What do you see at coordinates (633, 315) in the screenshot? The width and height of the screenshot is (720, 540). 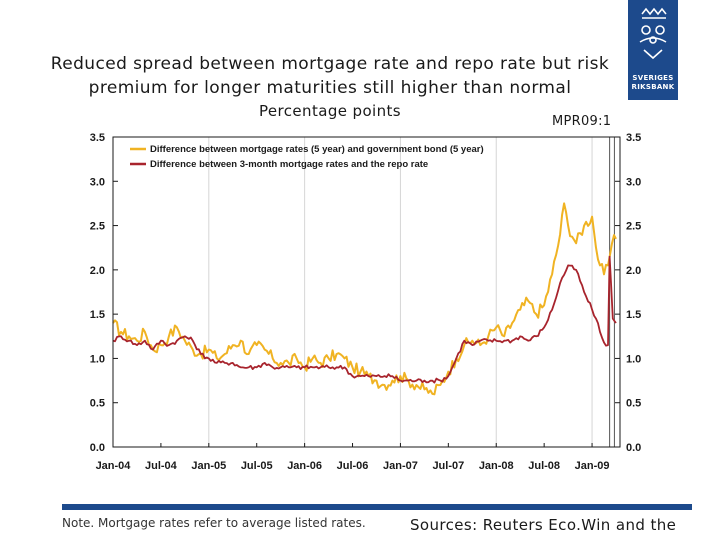 I see `right-tick-label-3: 1.5` at bounding box center [633, 315].